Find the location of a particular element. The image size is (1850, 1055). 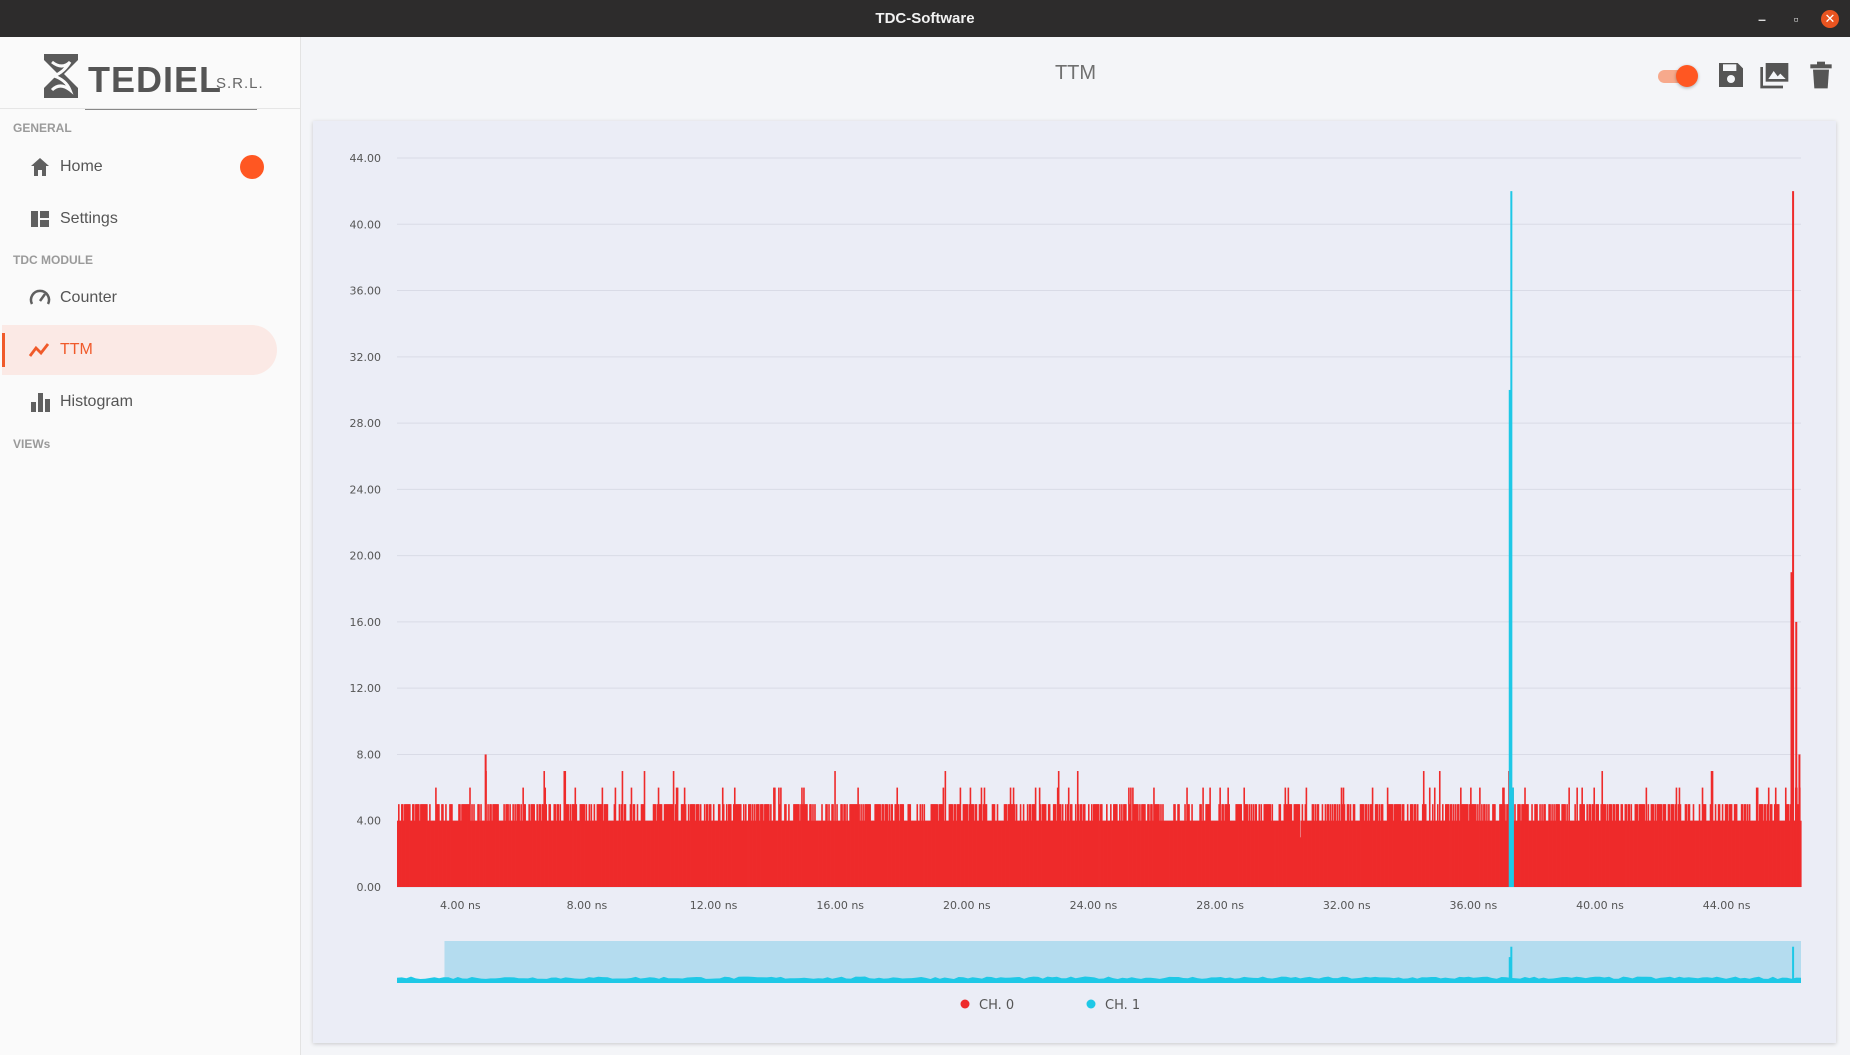

save-icon is located at coordinates (1731, 75).